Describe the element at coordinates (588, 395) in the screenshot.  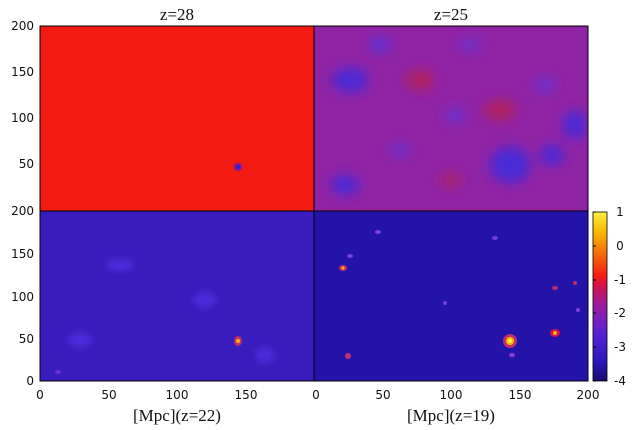
I see `x-tick: 200` at that location.